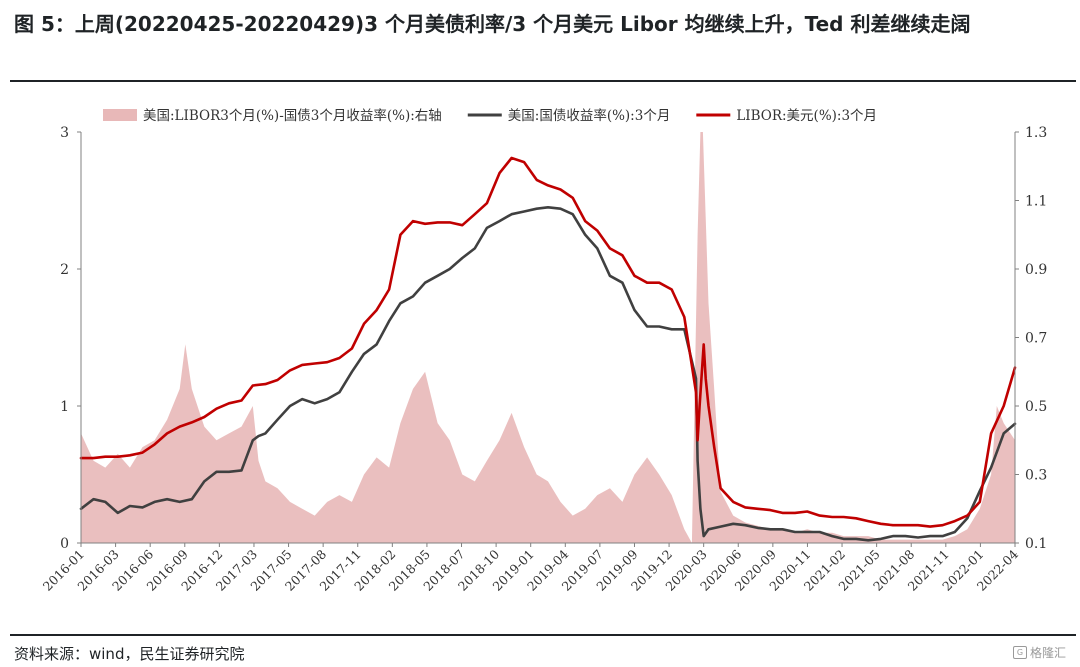 The image size is (1080, 667). I want to click on watermark: G 格隆汇, so click(1039, 652).